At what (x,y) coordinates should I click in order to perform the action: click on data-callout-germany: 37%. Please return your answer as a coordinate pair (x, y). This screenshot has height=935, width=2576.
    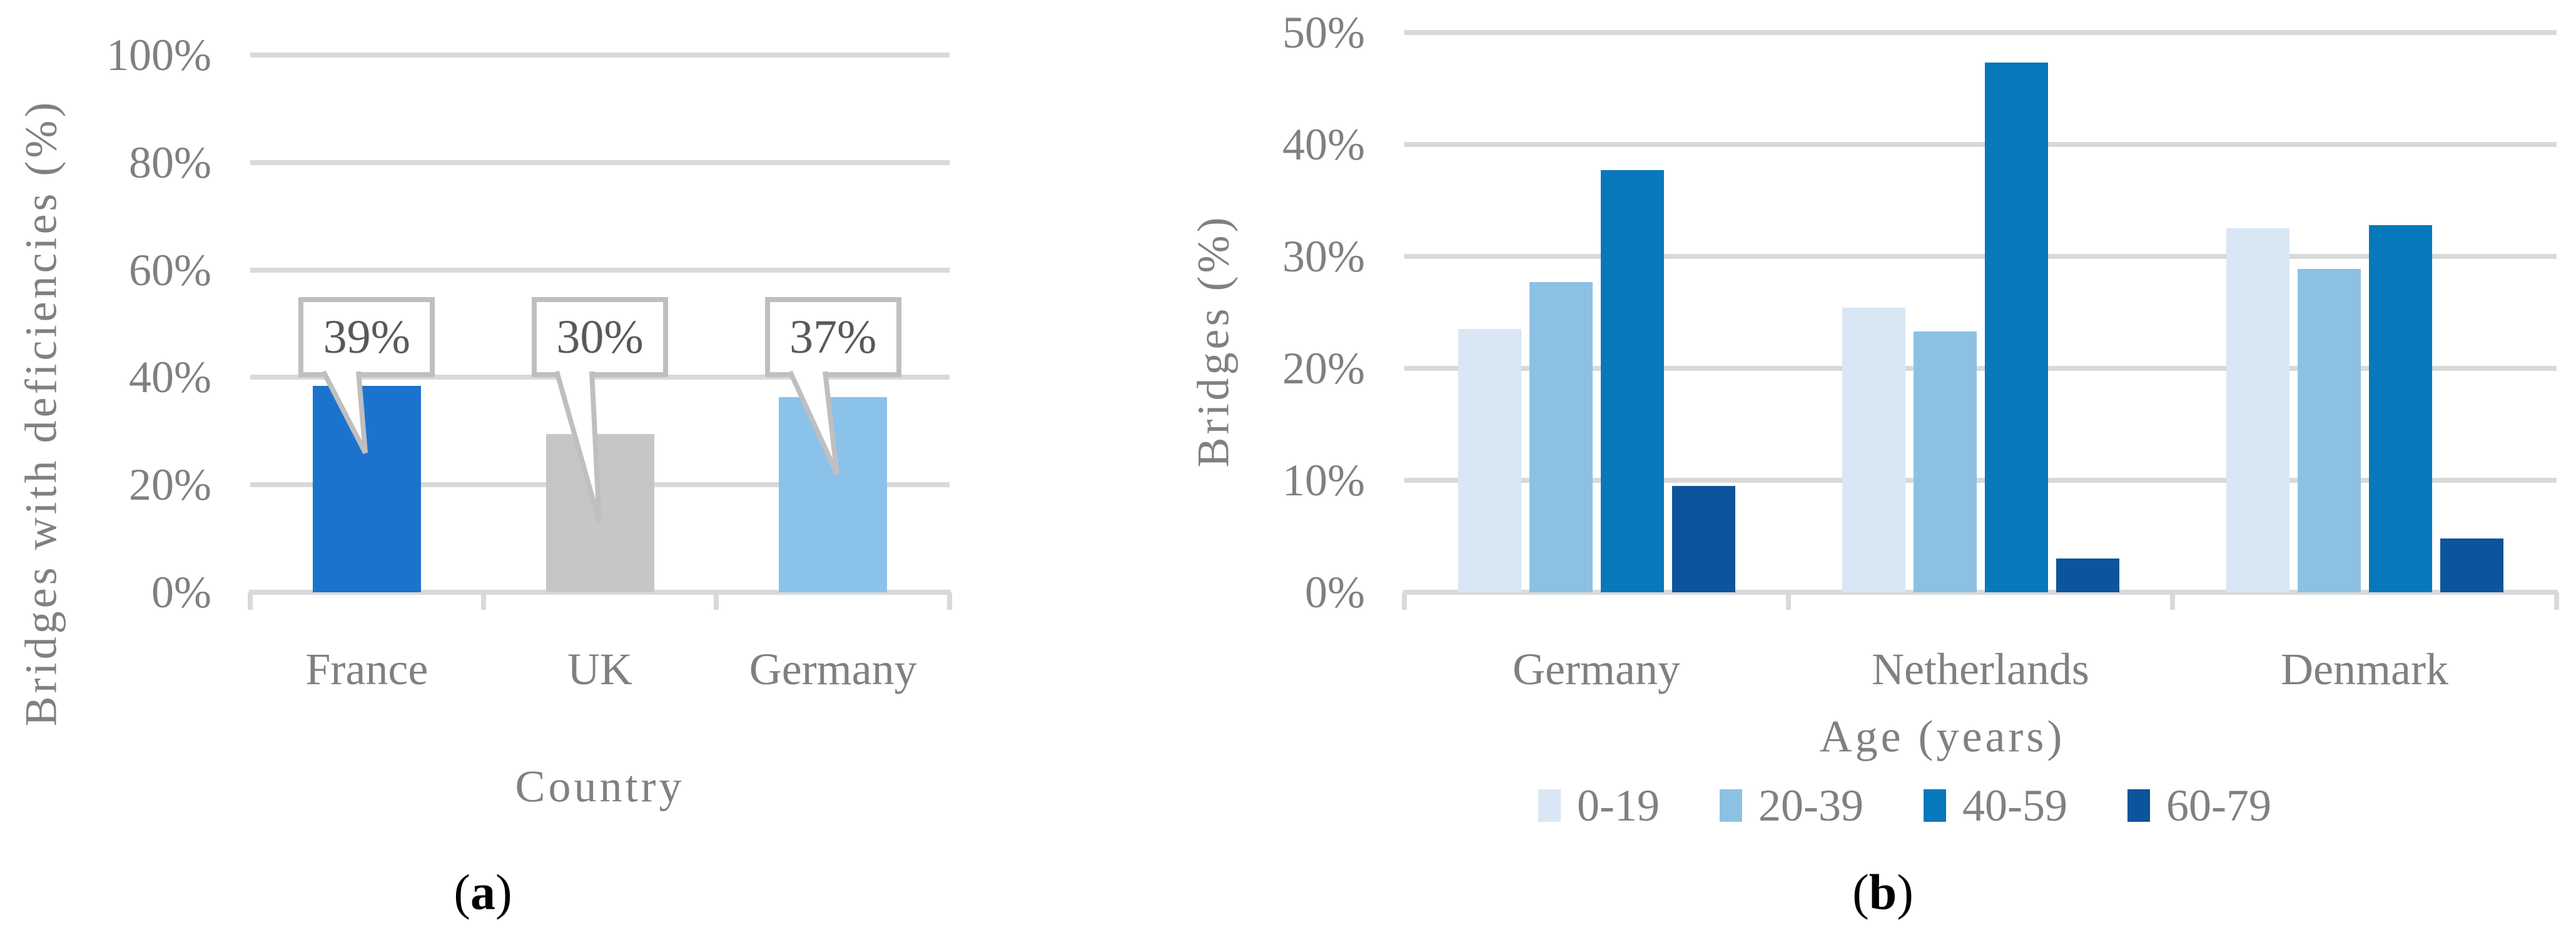
    Looking at the image, I should click on (832, 337).